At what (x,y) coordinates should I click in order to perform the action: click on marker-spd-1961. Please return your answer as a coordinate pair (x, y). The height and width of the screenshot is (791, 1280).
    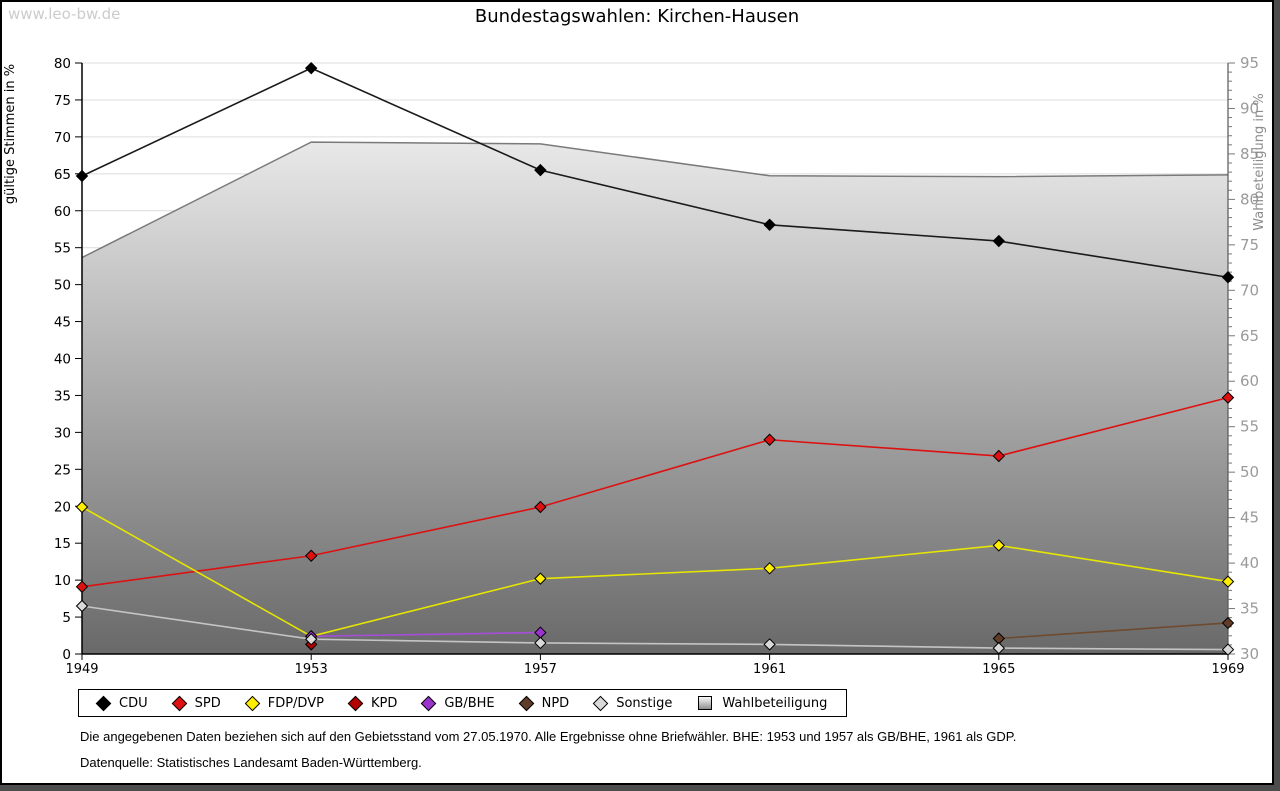
    Looking at the image, I should click on (769, 439).